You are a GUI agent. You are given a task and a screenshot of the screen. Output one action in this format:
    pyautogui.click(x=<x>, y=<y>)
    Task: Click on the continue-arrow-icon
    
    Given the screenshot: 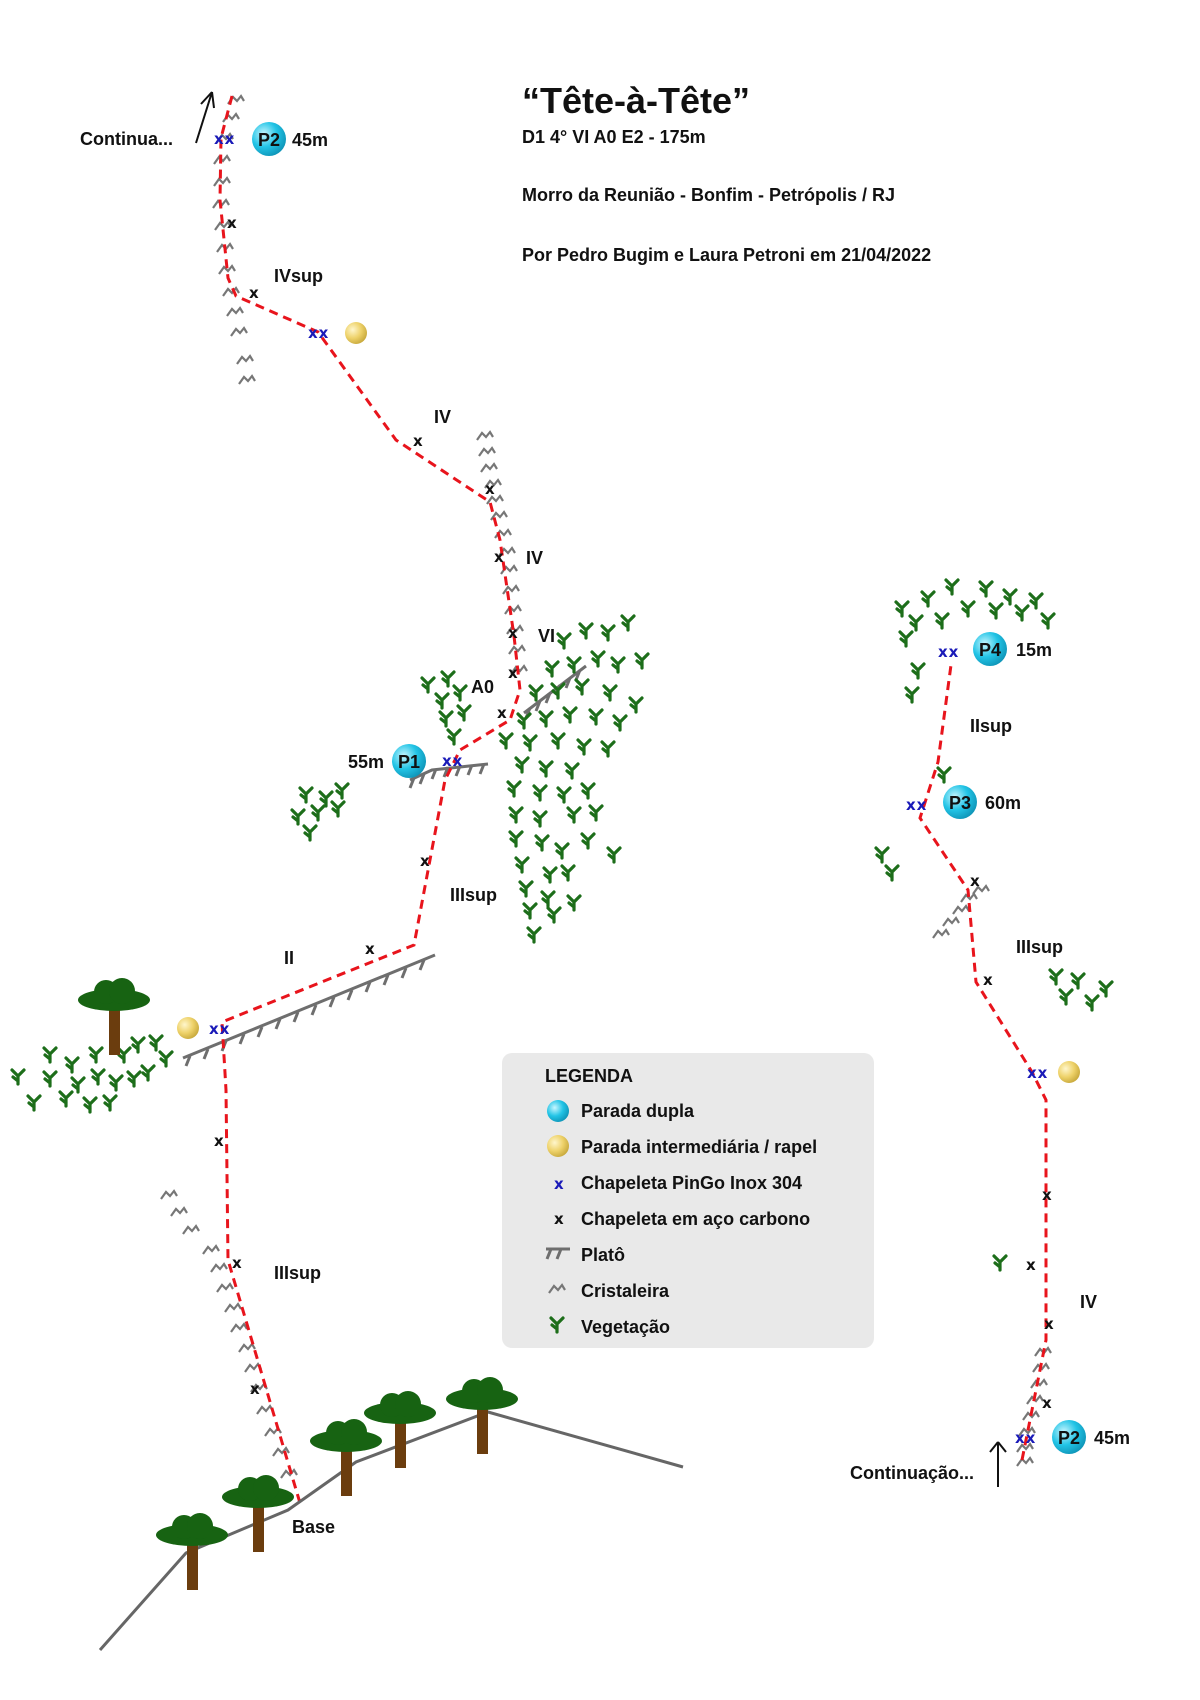 What is the action you would take?
    pyautogui.click(x=205, y=117)
    